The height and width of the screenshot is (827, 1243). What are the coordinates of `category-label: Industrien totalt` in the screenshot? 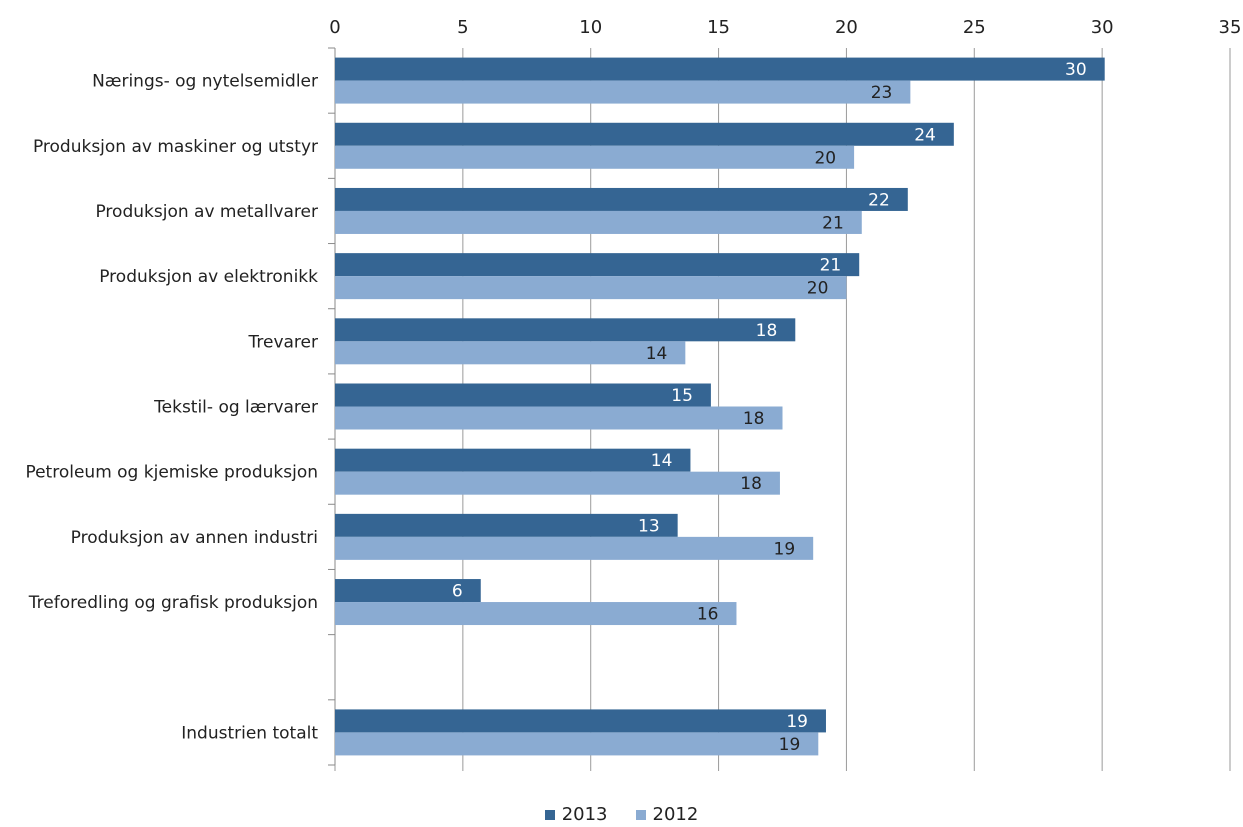 It's located at (249, 733).